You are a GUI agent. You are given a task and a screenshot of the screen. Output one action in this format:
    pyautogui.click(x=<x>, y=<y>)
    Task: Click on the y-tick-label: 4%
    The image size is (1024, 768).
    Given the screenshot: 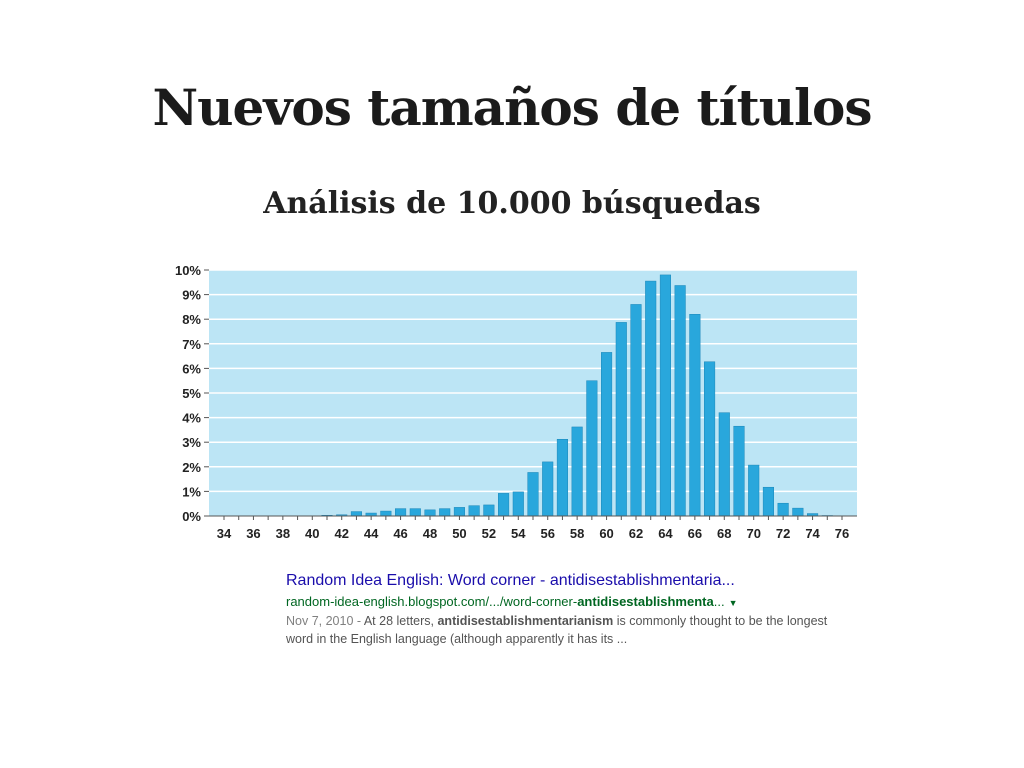 What is the action you would take?
    pyautogui.click(x=191, y=418)
    